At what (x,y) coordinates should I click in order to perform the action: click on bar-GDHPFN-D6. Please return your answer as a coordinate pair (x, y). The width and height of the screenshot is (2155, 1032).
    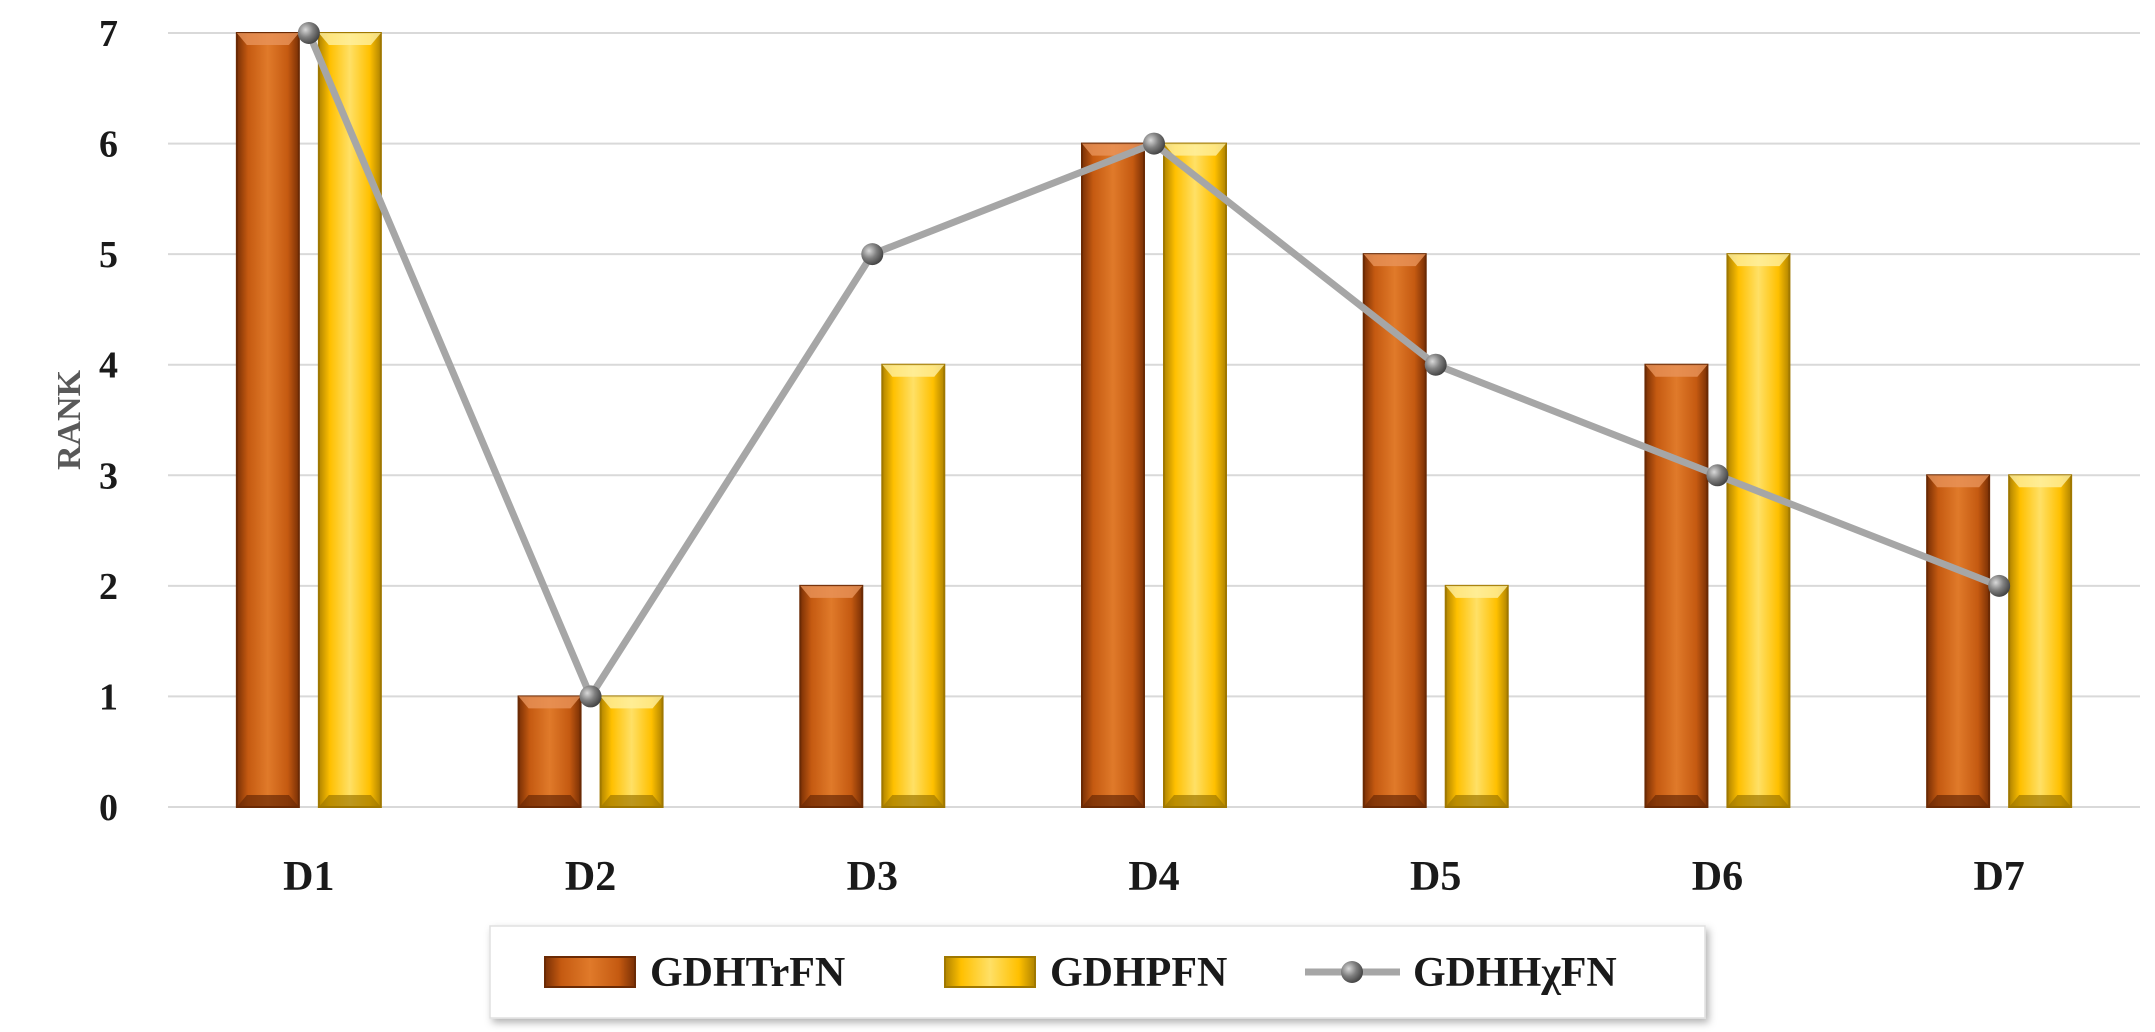
    Looking at the image, I should click on (1758, 530).